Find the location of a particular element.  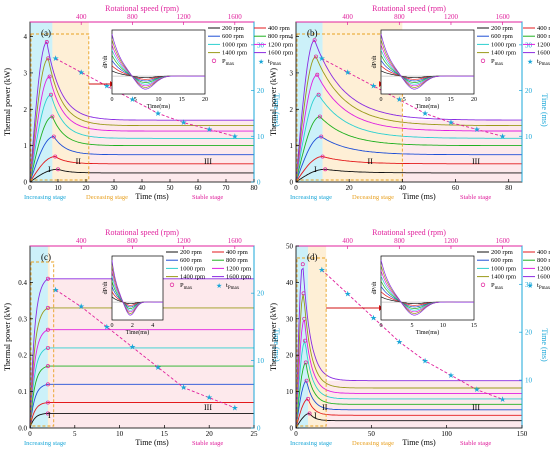

right-tick-label: 0 is located at coordinates (259, 429).